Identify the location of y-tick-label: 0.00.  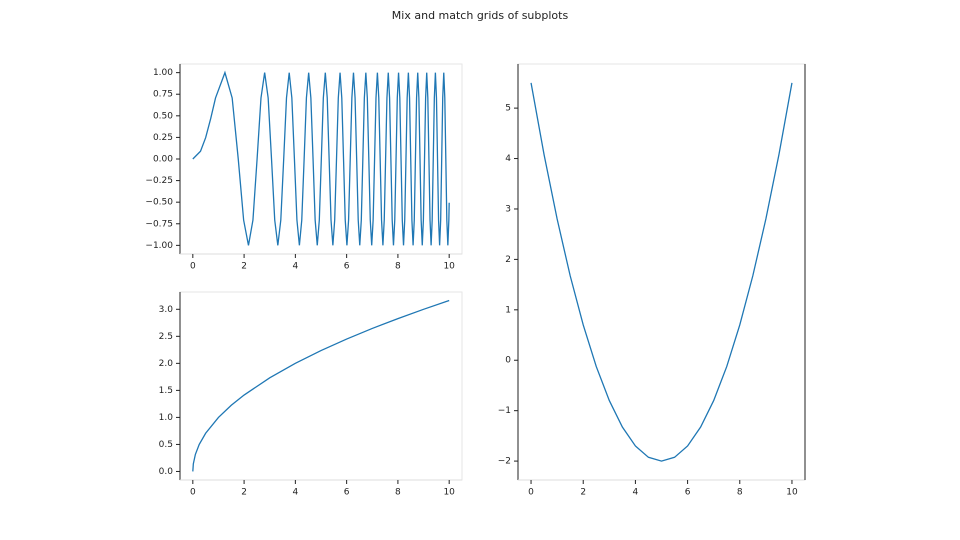
(163, 160).